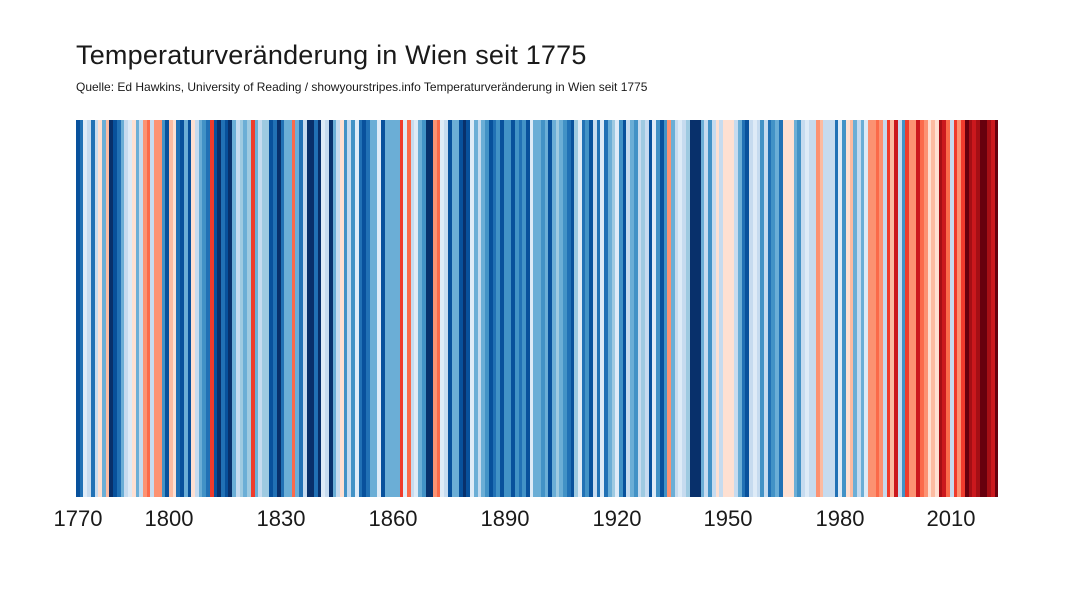  I want to click on stripe-year-1903, so click(554, 308).